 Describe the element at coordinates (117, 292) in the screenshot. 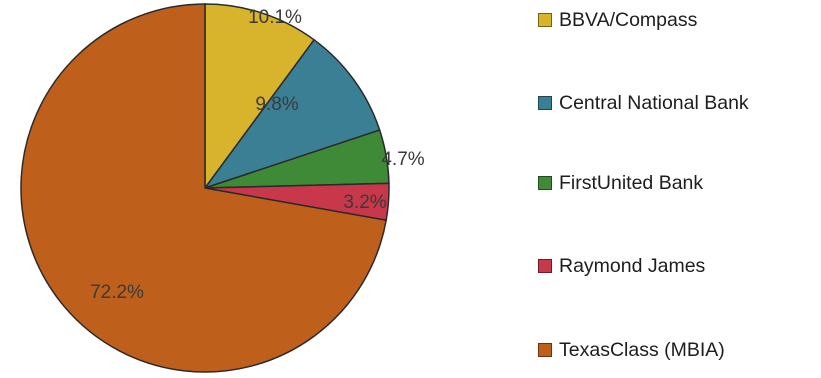

I see `data-label-5: 72.2%` at that location.